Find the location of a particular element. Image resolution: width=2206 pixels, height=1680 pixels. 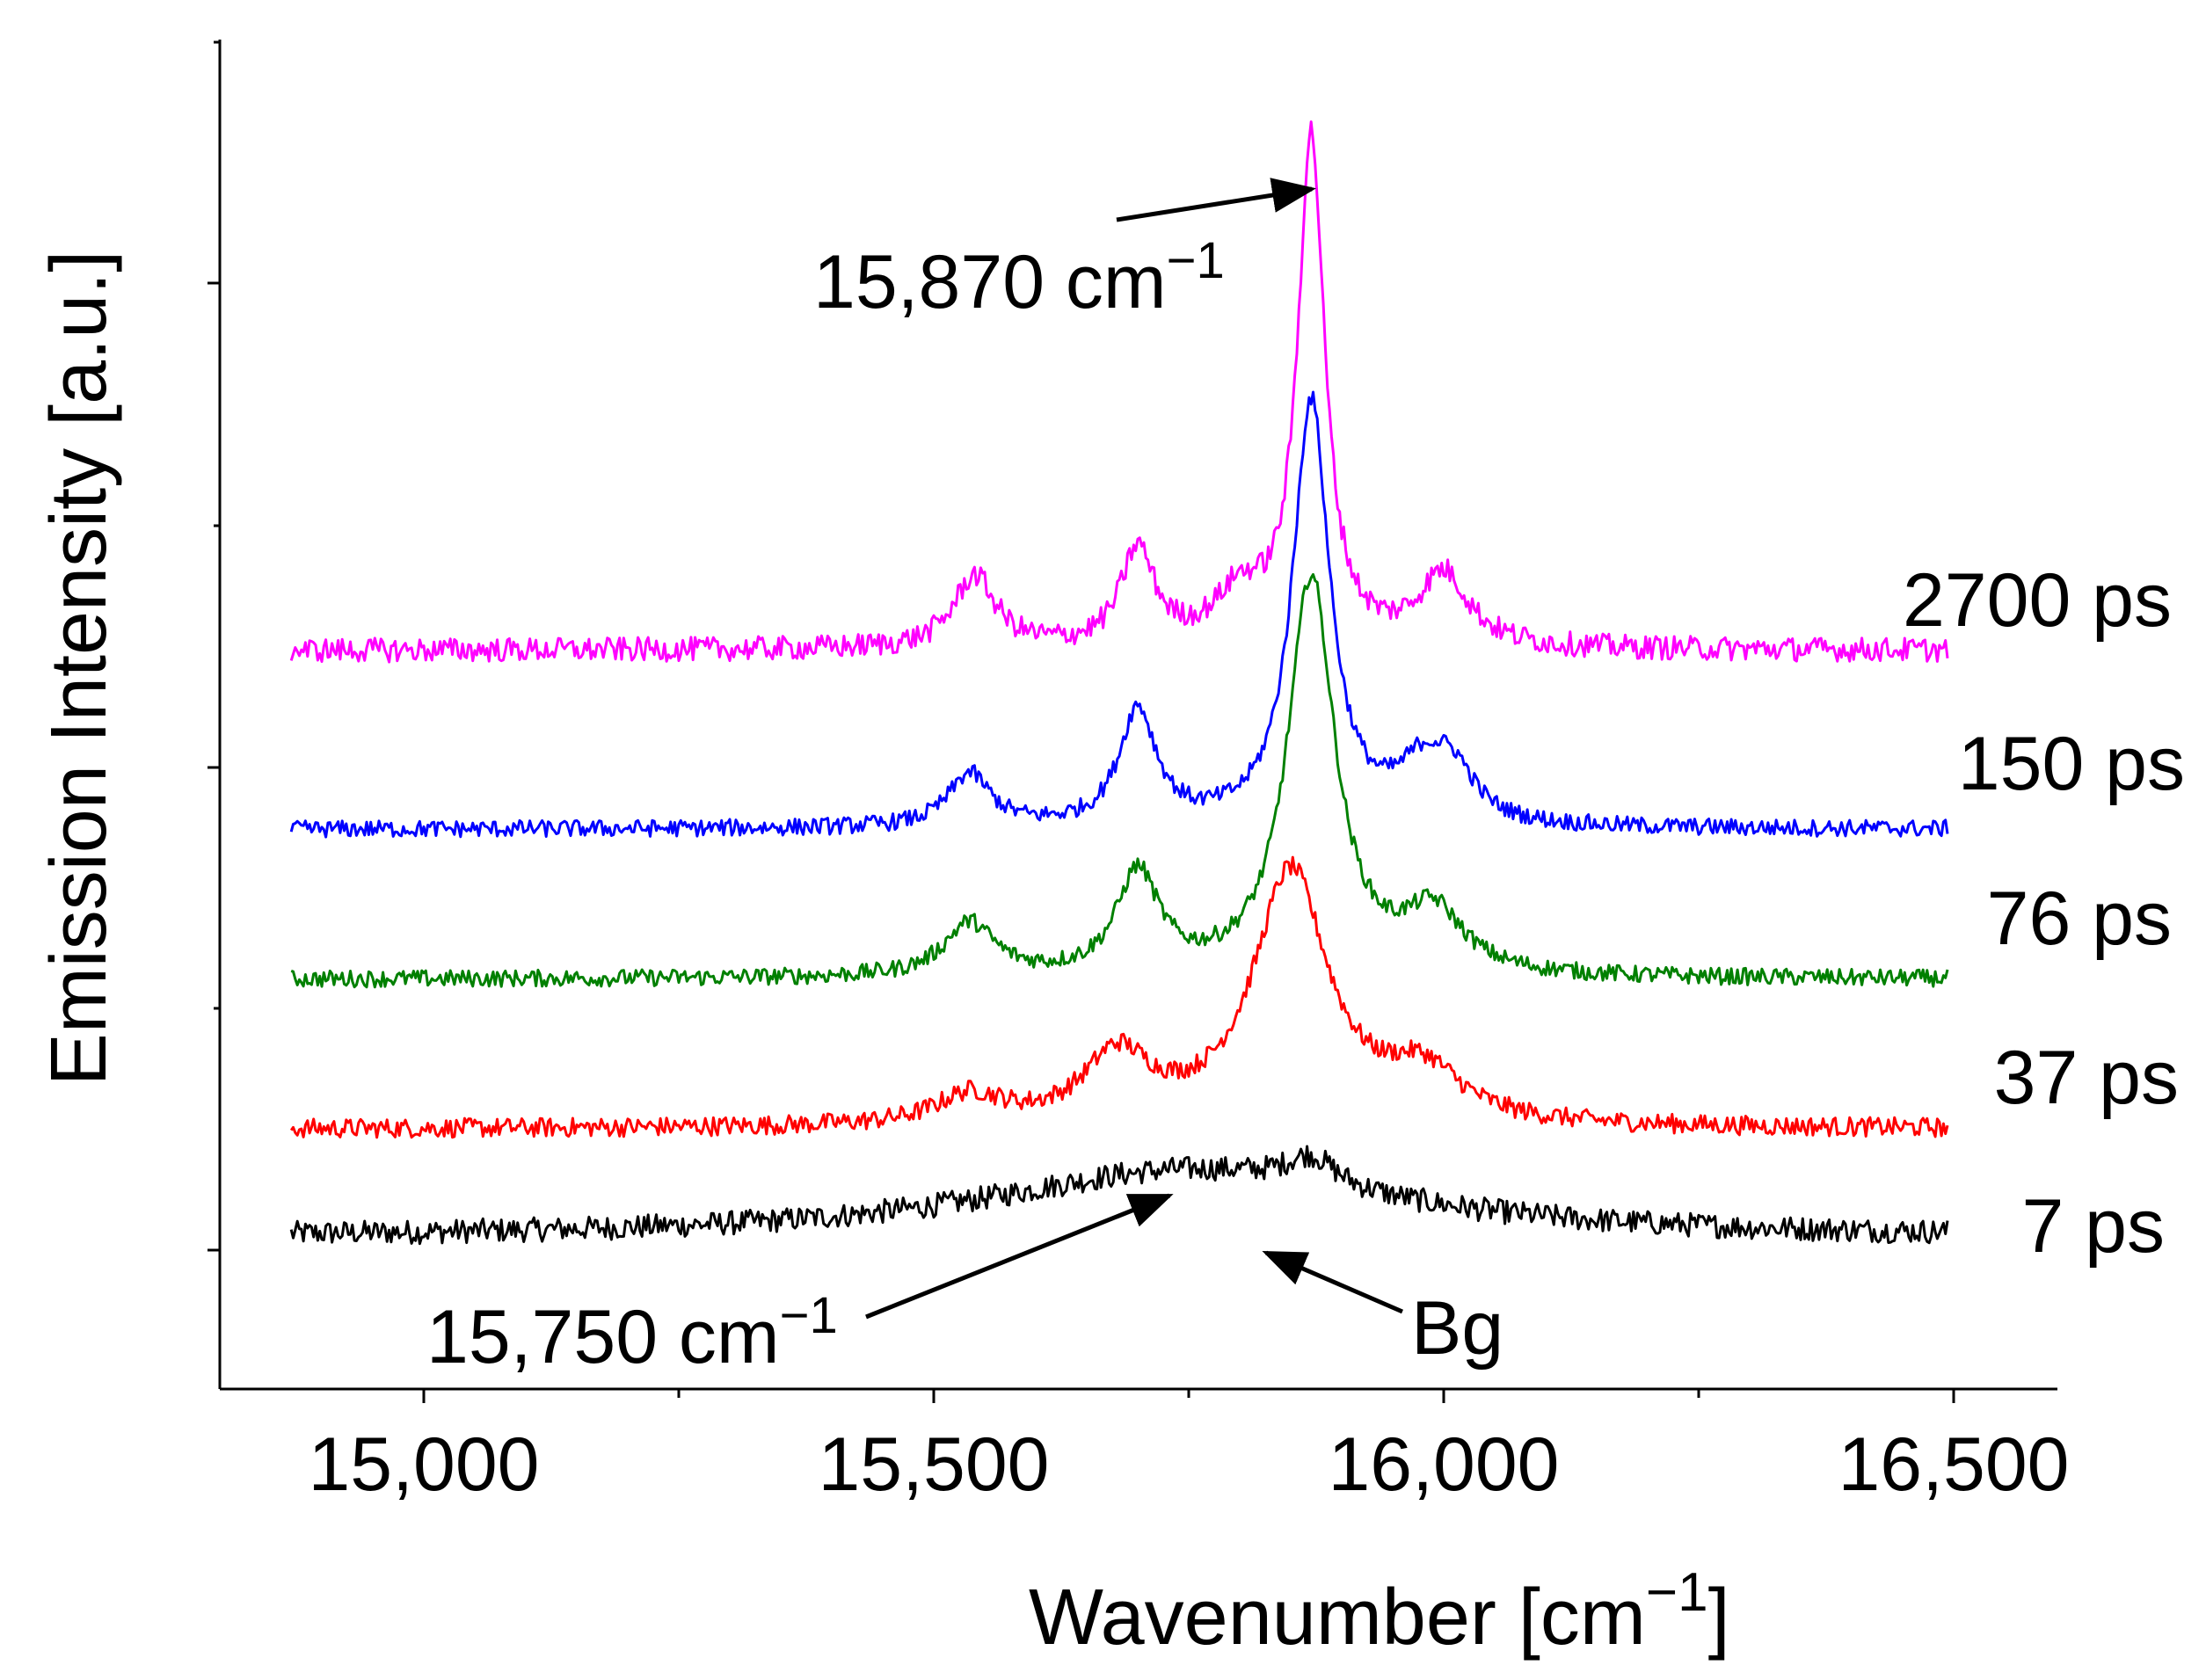

x-tick-label-15000: 15,000 is located at coordinates (424, 1464).